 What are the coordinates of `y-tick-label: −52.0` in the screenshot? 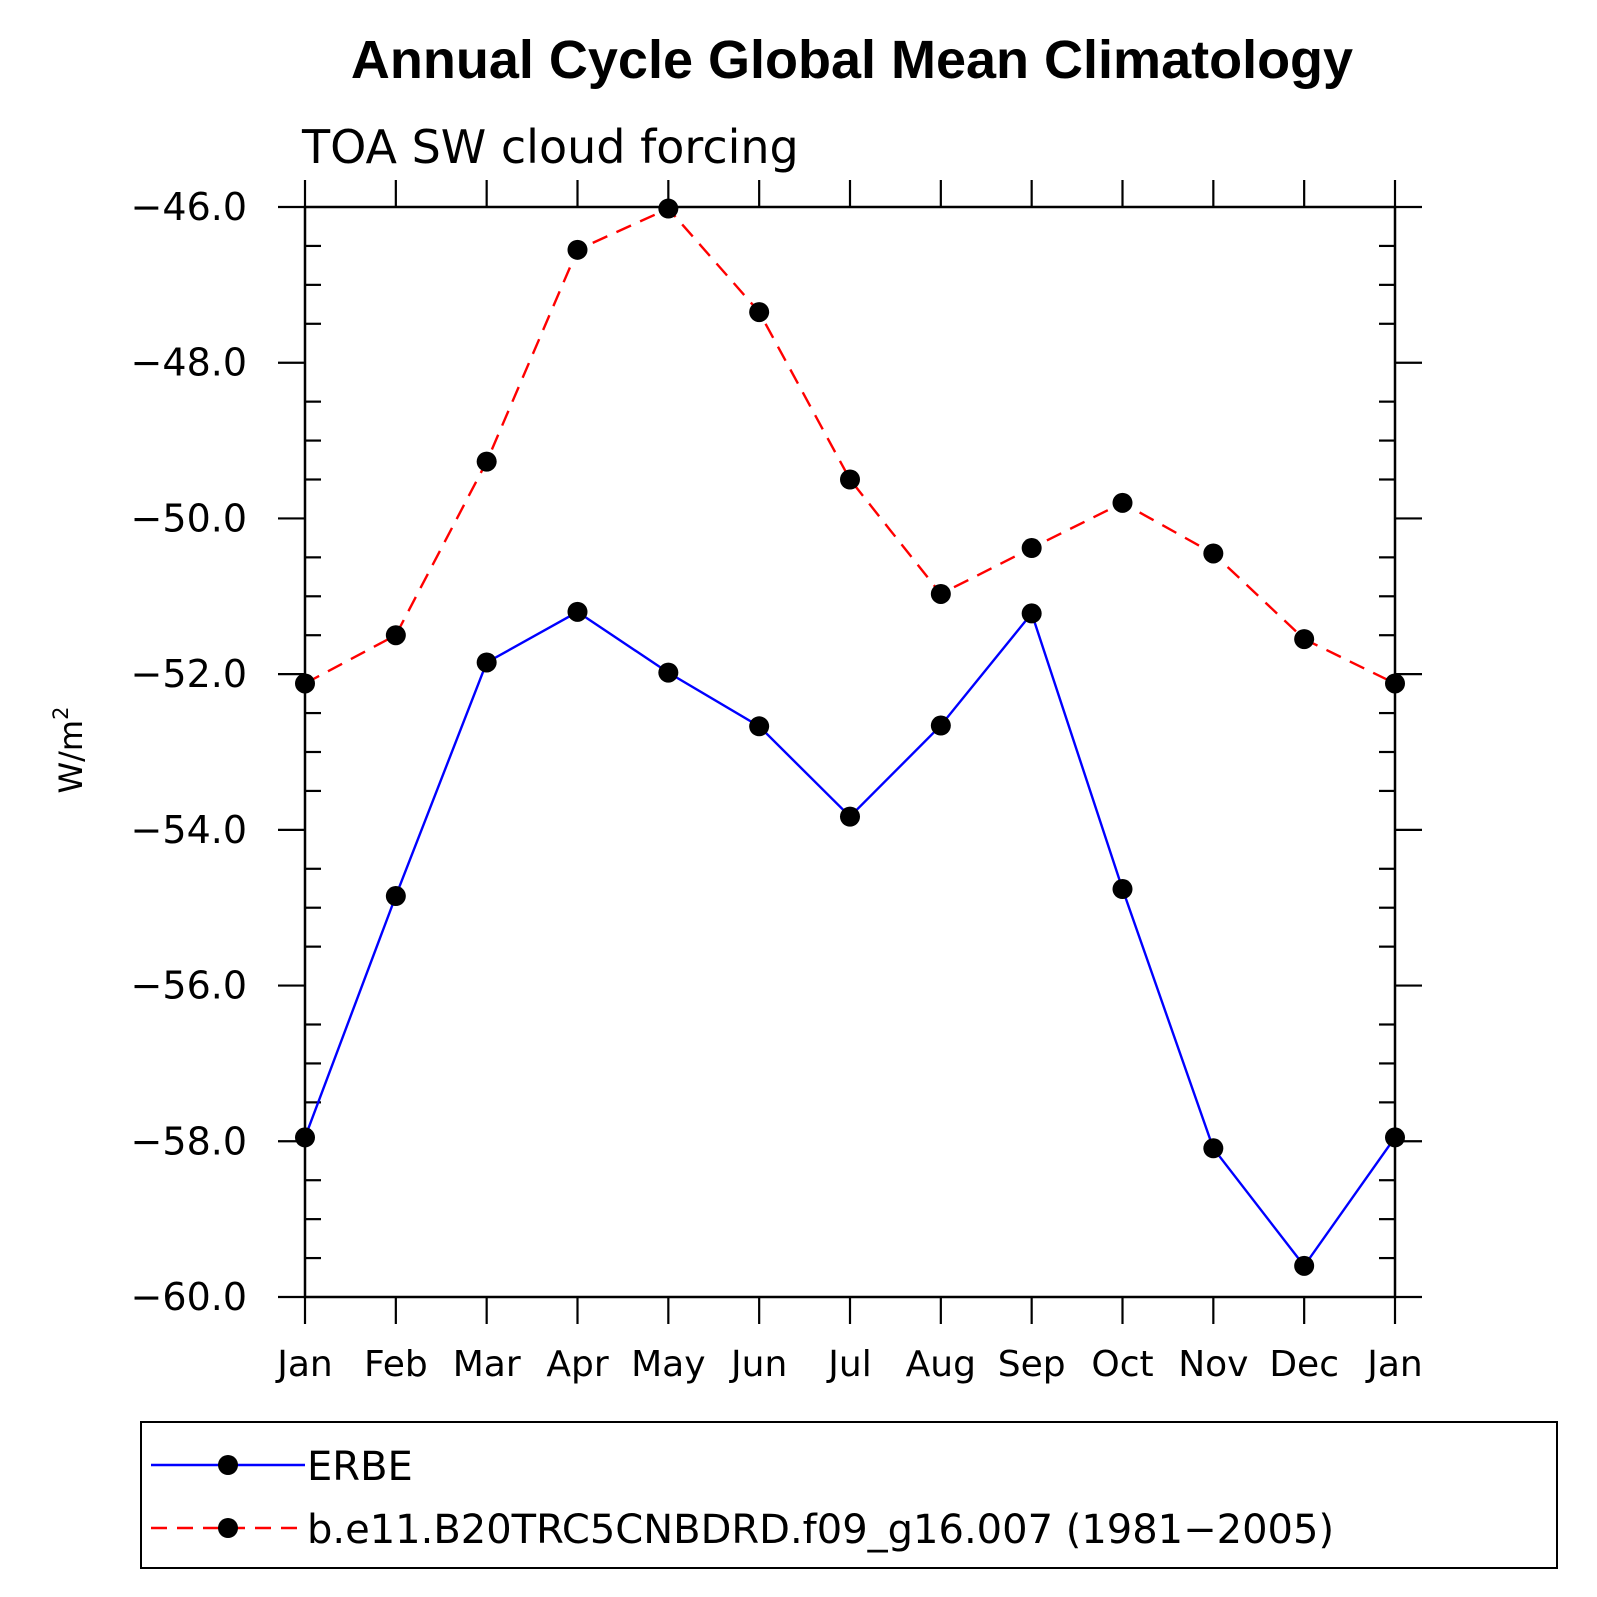 It's located at (189, 674).